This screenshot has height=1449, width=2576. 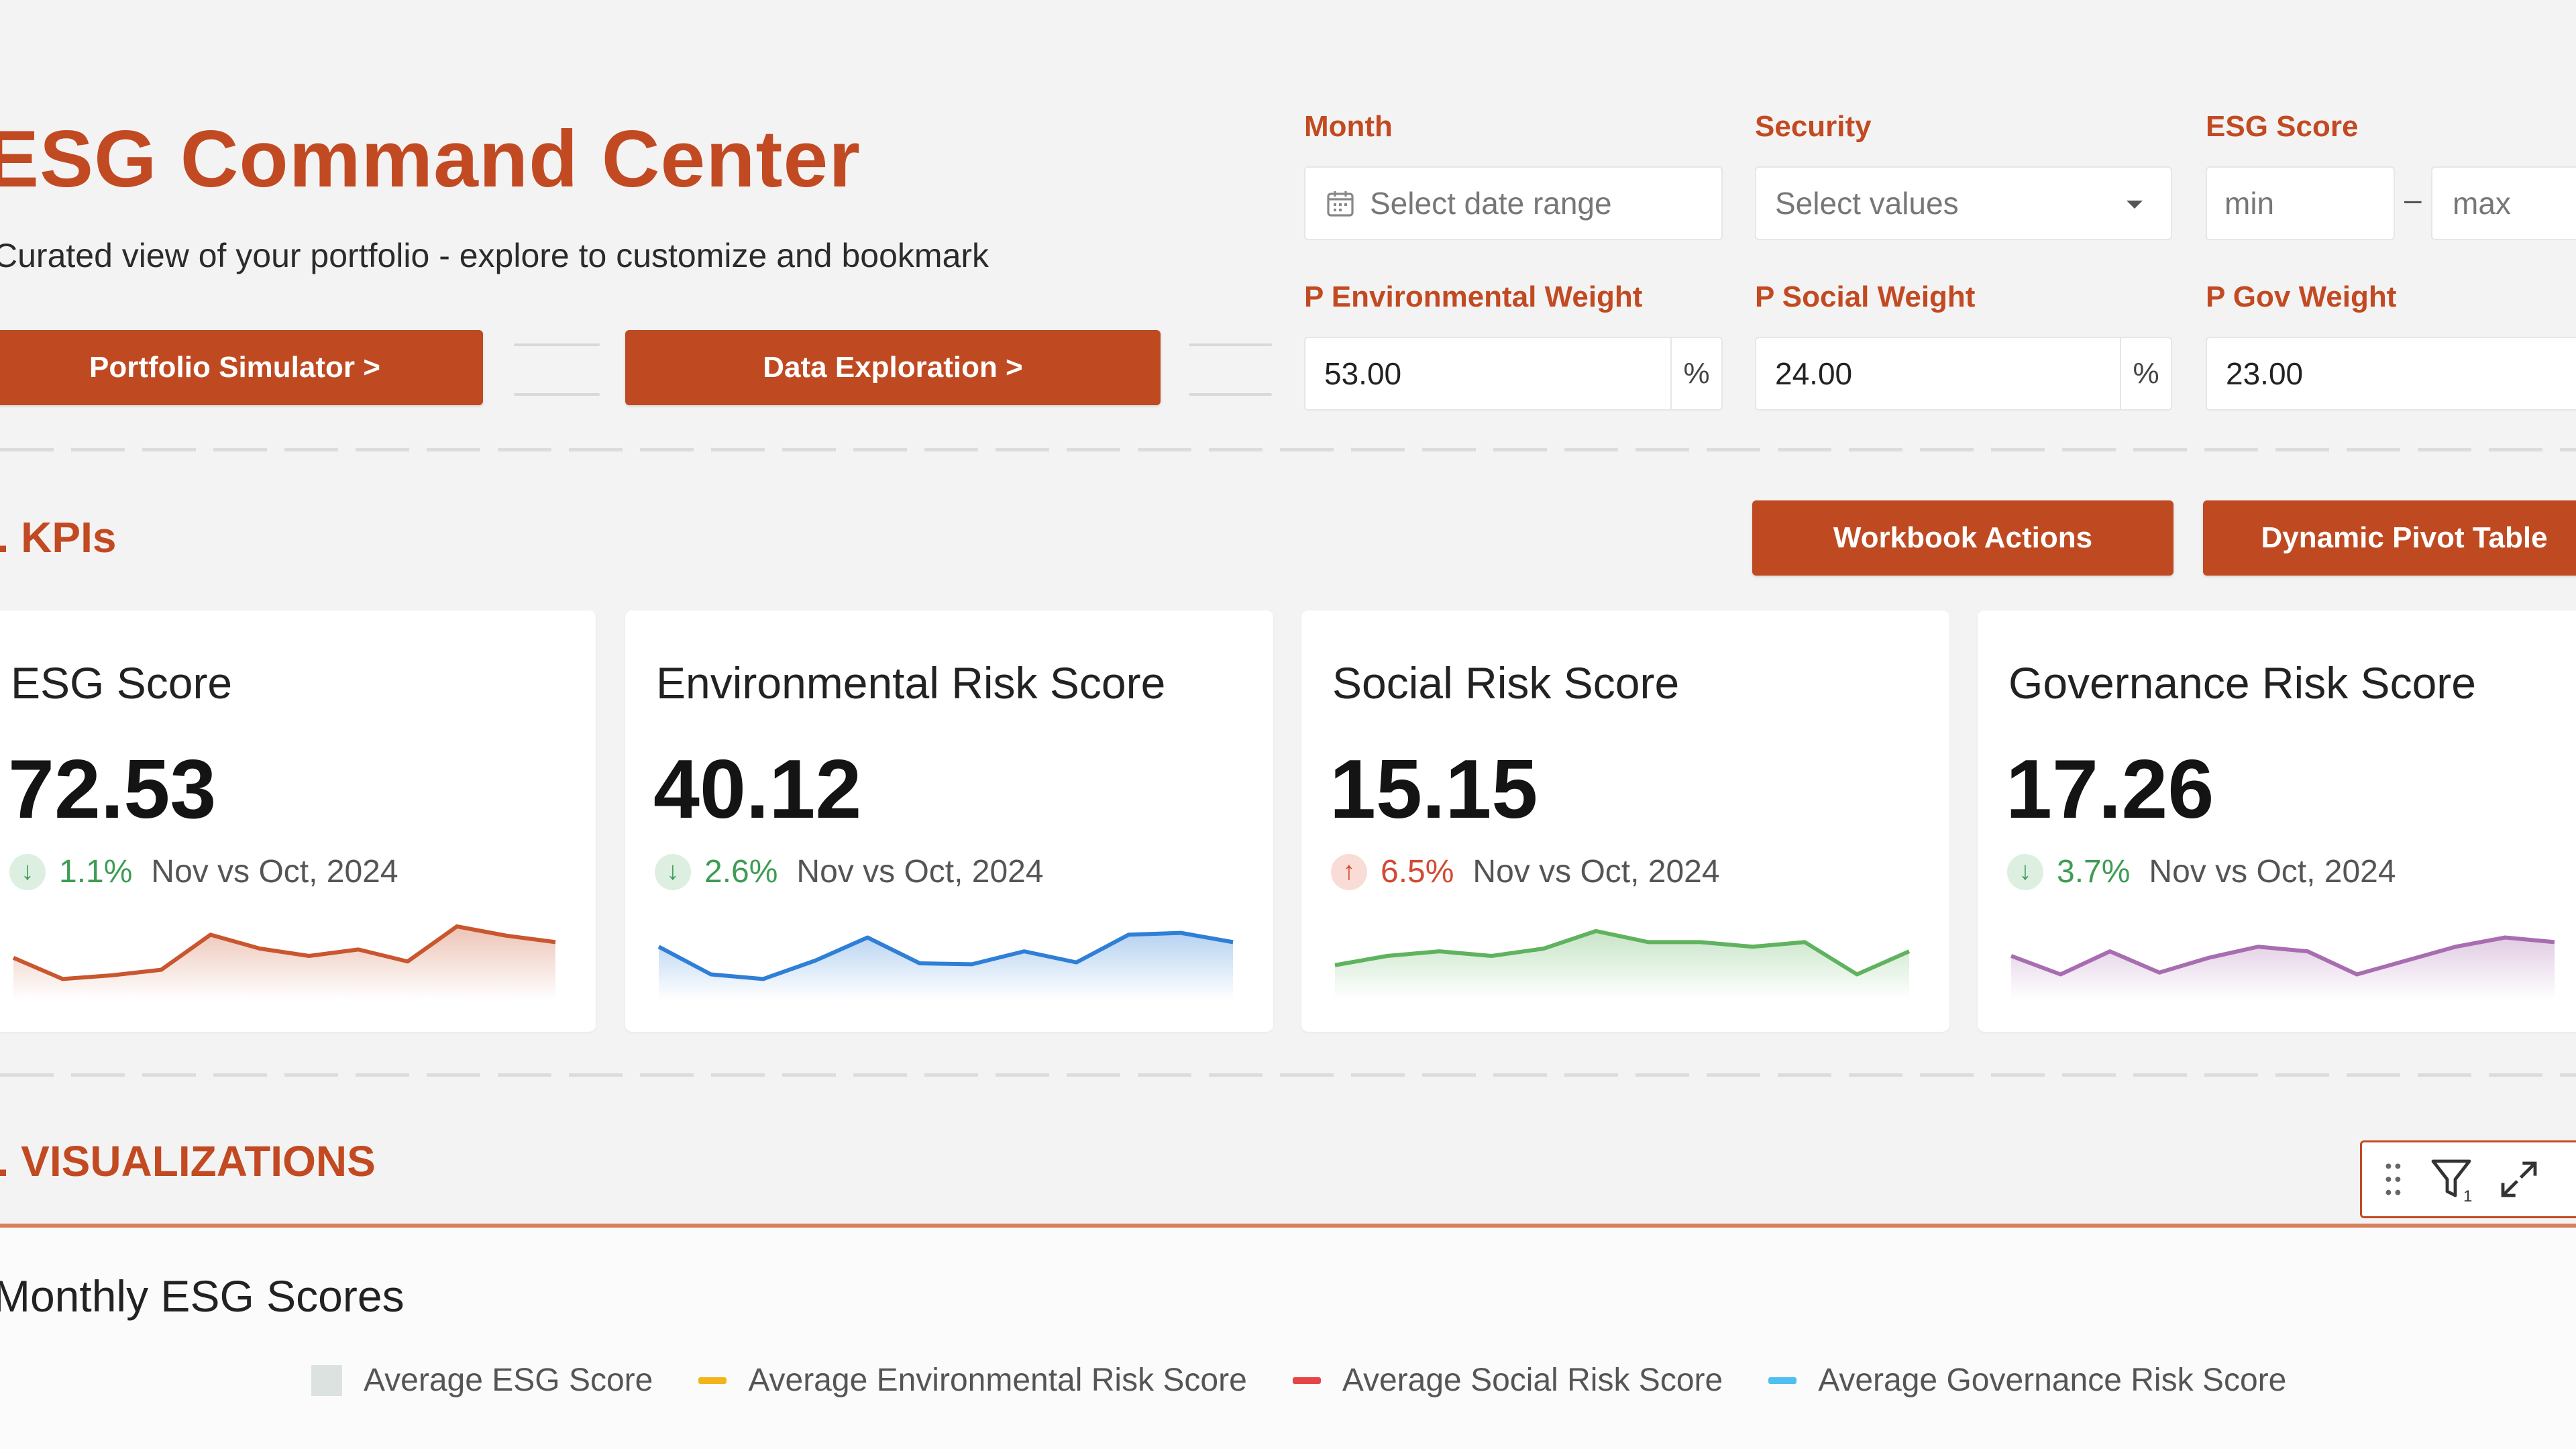 What do you see at coordinates (2052, 1380) in the screenshot?
I see `legend-label: Average Governance Risk Score` at bounding box center [2052, 1380].